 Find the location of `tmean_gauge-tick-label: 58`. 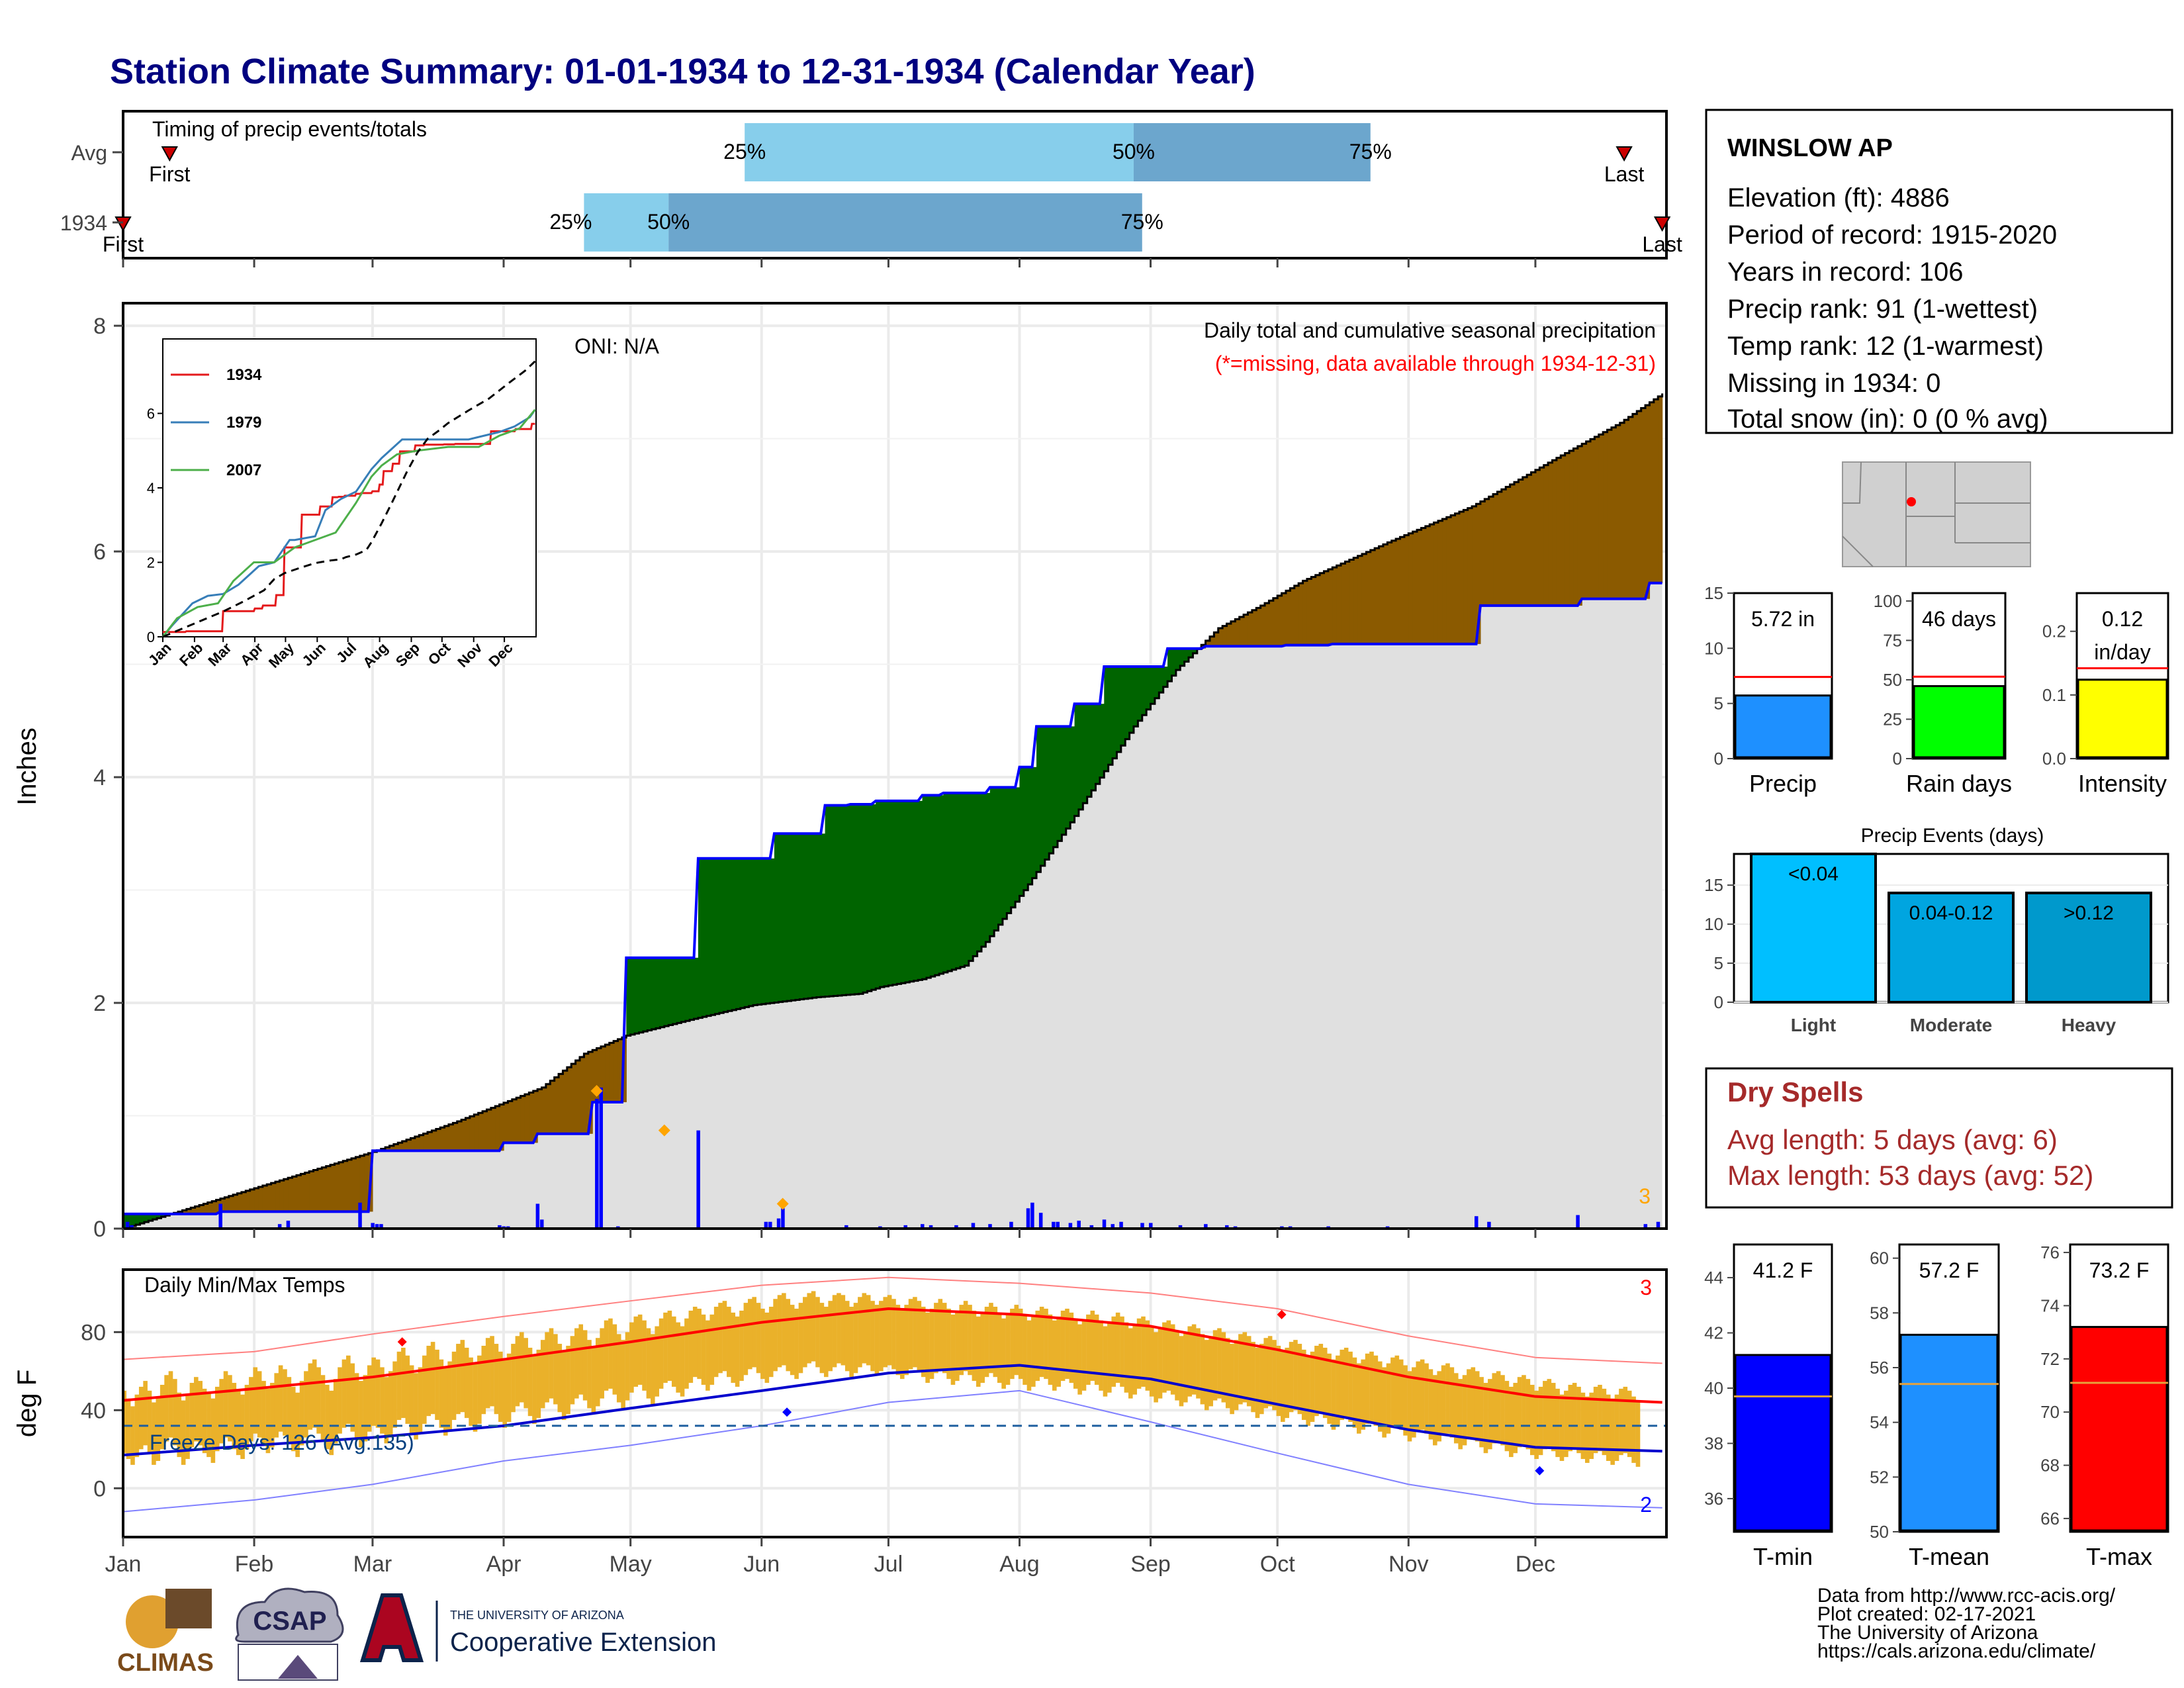

tmean_gauge-tick-label: 58 is located at coordinates (1880, 1313).